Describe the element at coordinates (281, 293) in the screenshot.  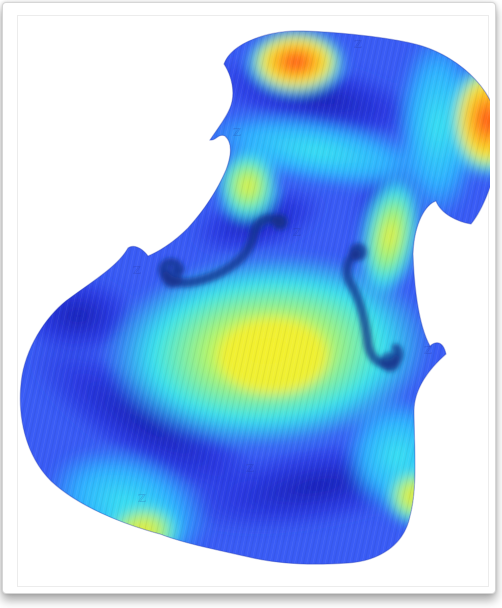
I see `f-holes` at that location.